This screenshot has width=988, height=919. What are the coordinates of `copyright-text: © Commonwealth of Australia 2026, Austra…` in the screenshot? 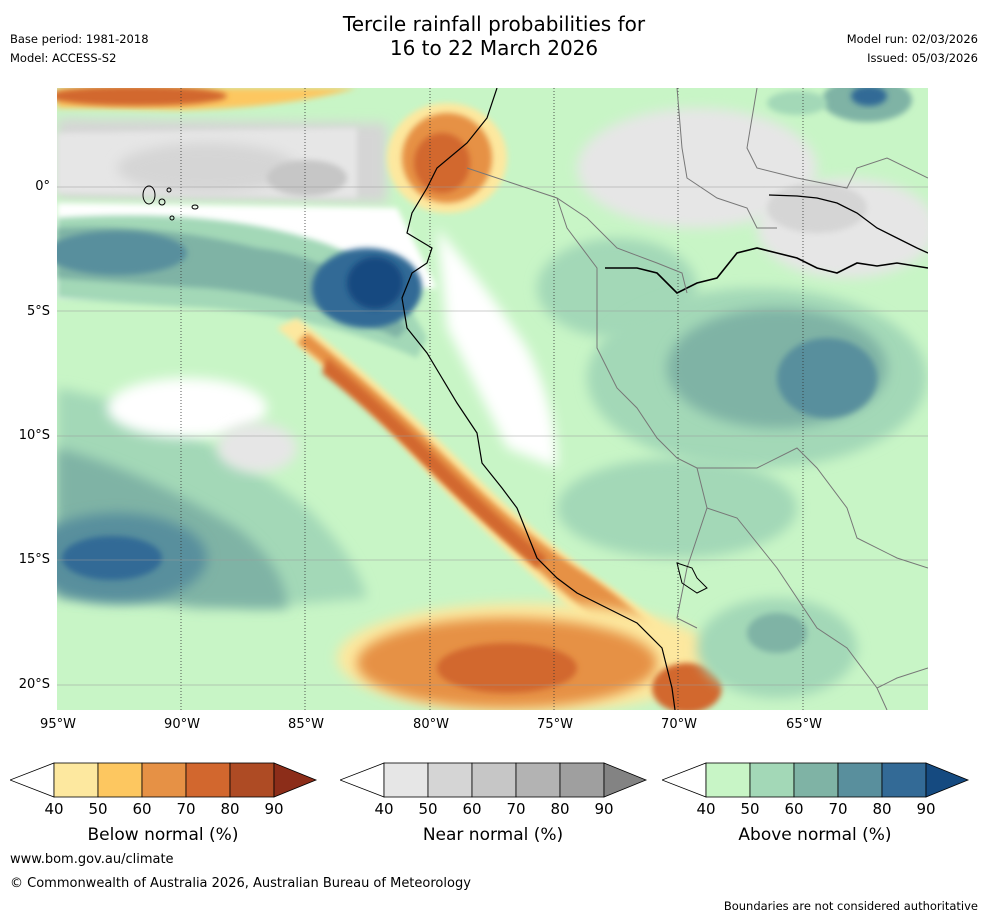 It's located at (240, 883).